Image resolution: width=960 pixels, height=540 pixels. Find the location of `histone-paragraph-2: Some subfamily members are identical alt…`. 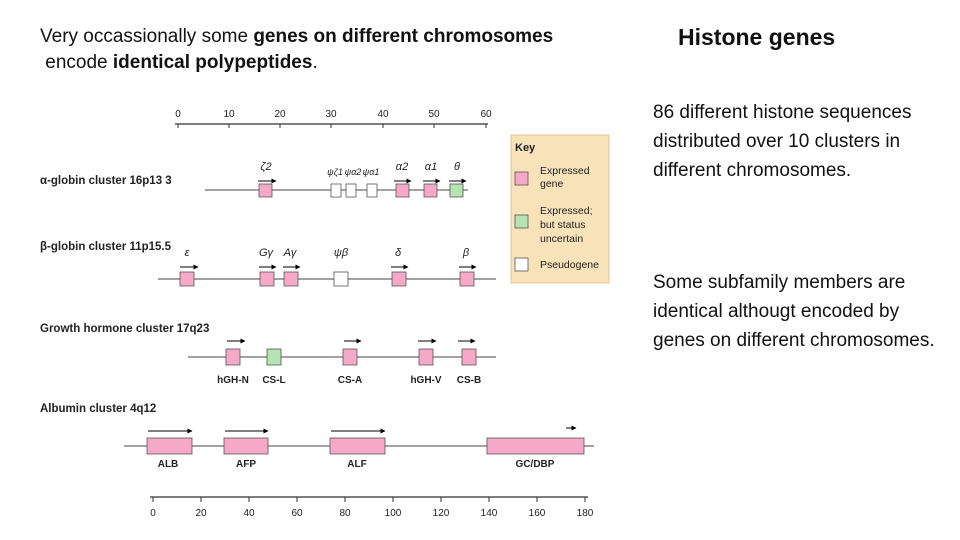

histone-paragraph-2: Some subfamily members are identical alt… is located at coordinates (794, 311).